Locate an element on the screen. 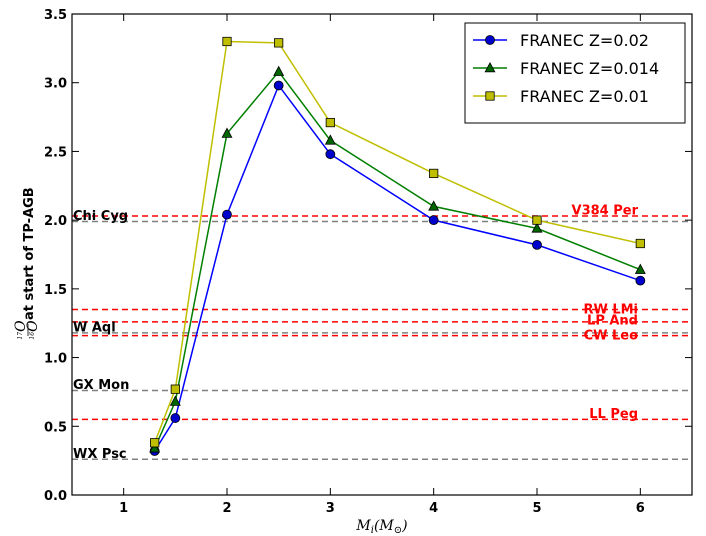  y-tick-label: 1.5 is located at coordinates (55, 290).